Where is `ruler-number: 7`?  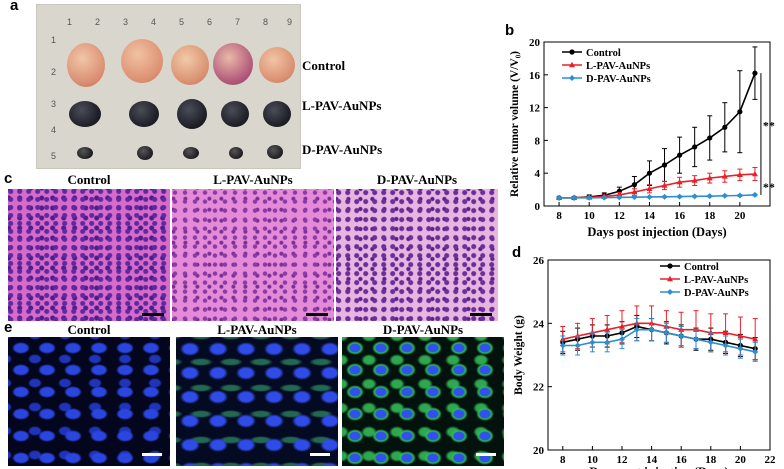 ruler-number: 7 is located at coordinates (238, 22).